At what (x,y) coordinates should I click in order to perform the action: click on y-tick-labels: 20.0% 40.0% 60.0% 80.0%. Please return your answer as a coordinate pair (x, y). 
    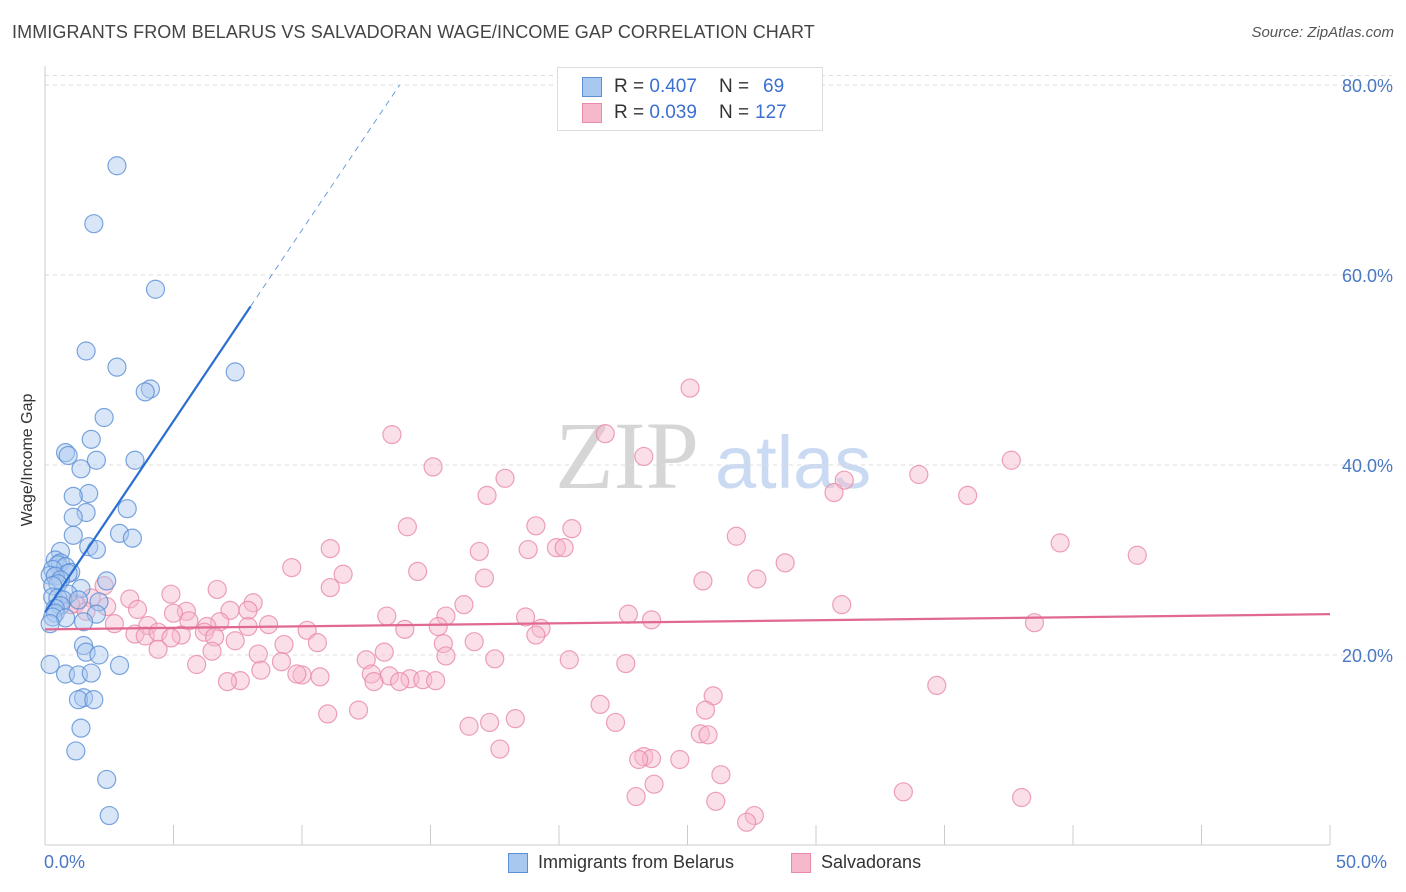
    Looking at the image, I should click on (1367, 371).